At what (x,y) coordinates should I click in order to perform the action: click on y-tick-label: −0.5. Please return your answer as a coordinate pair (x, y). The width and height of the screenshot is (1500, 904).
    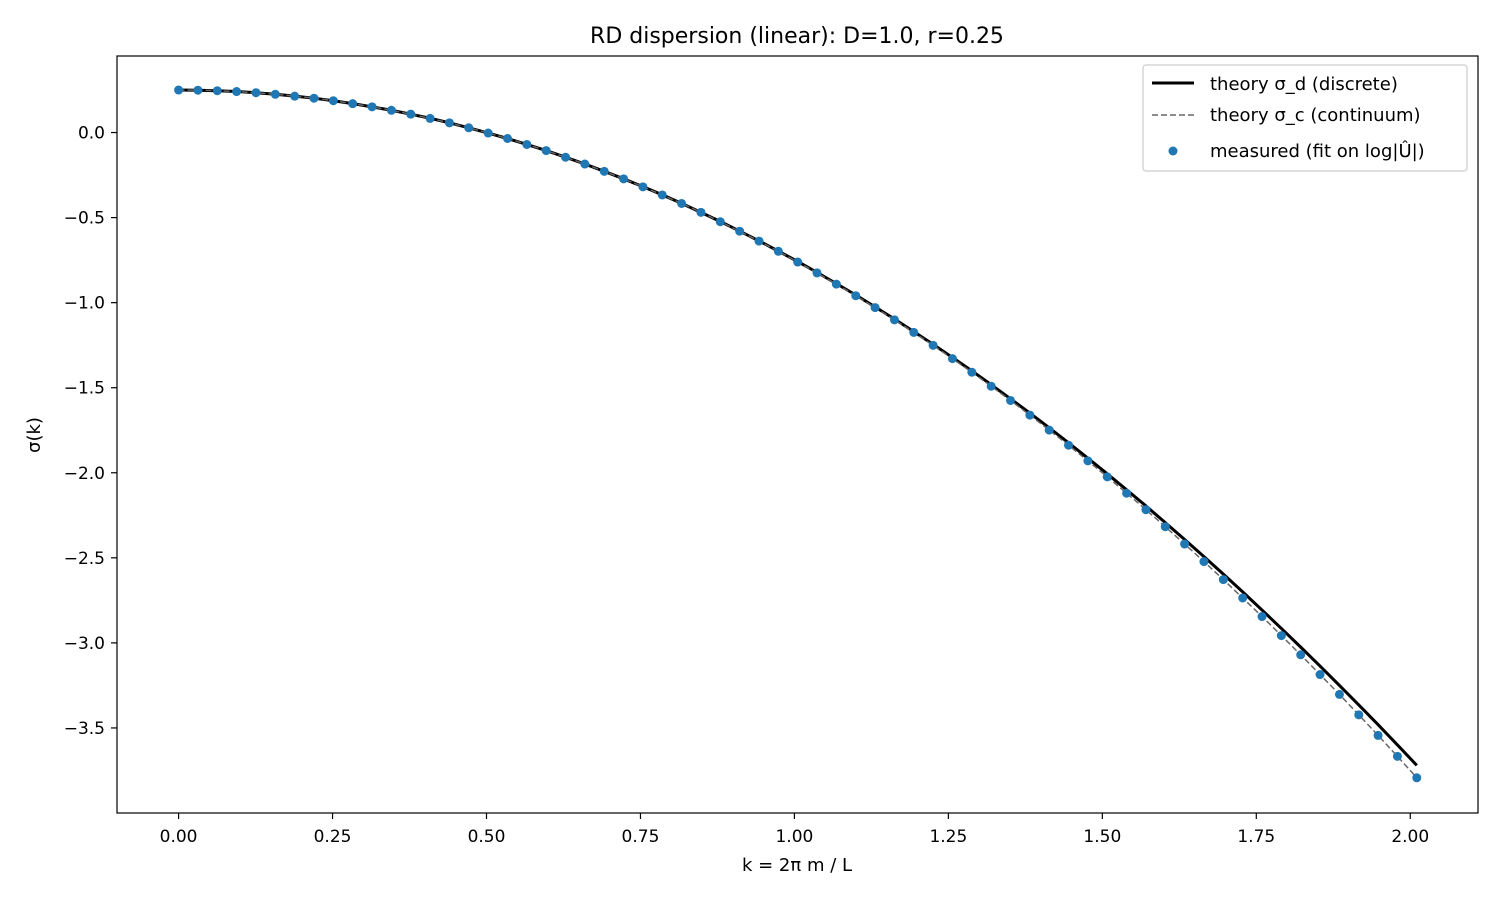
    Looking at the image, I should click on (84, 219).